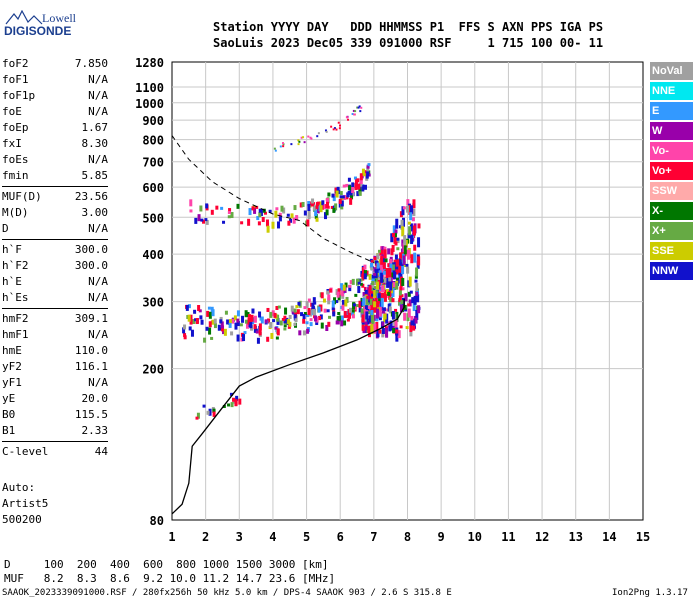 Image resolution: width=700 pixels, height=600 pixels. I want to click on param-name: h`F, so click(12, 249).